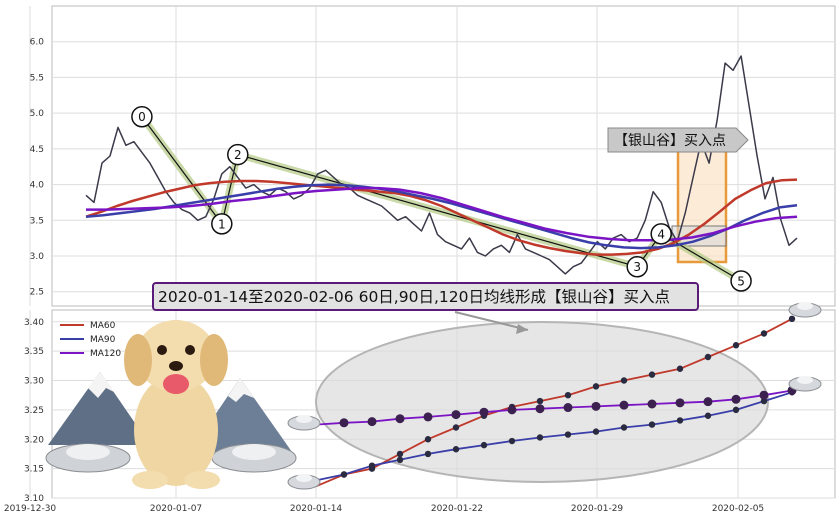 This screenshot has width=840, height=520. Describe the element at coordinates (202, 480) in the screenshot. I see `dog-paw-right` at that location.